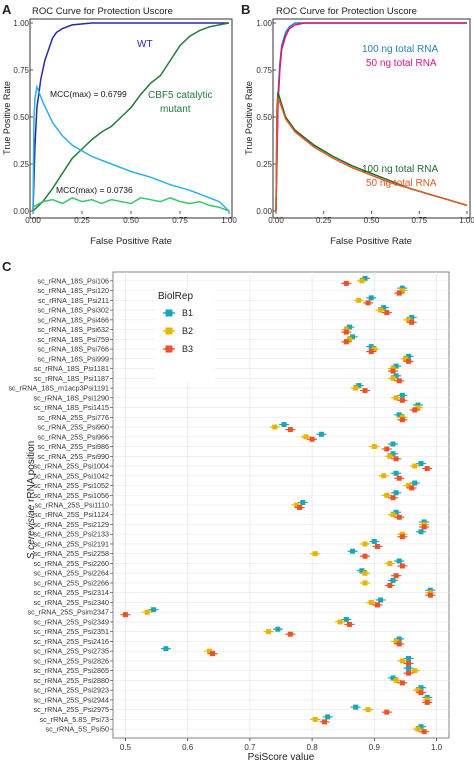 The width and height of the screenshot is (474, 766). Describe the element at coordinates (71, 641) in the screenshot. I see `category-label: sc_rRNA_25S_Psi2416` at that location.